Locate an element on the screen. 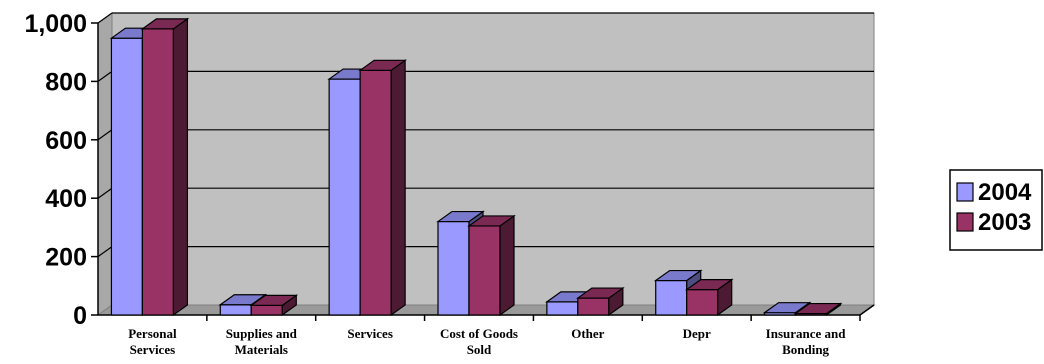  x-tick-label: Supplies and Materials is located at coordinates (262, 341).